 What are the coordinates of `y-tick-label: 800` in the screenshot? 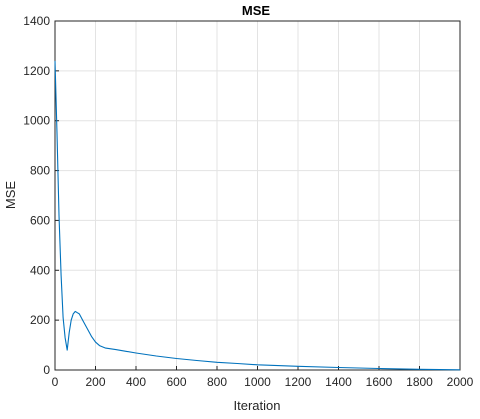 It's located at (40, 171).